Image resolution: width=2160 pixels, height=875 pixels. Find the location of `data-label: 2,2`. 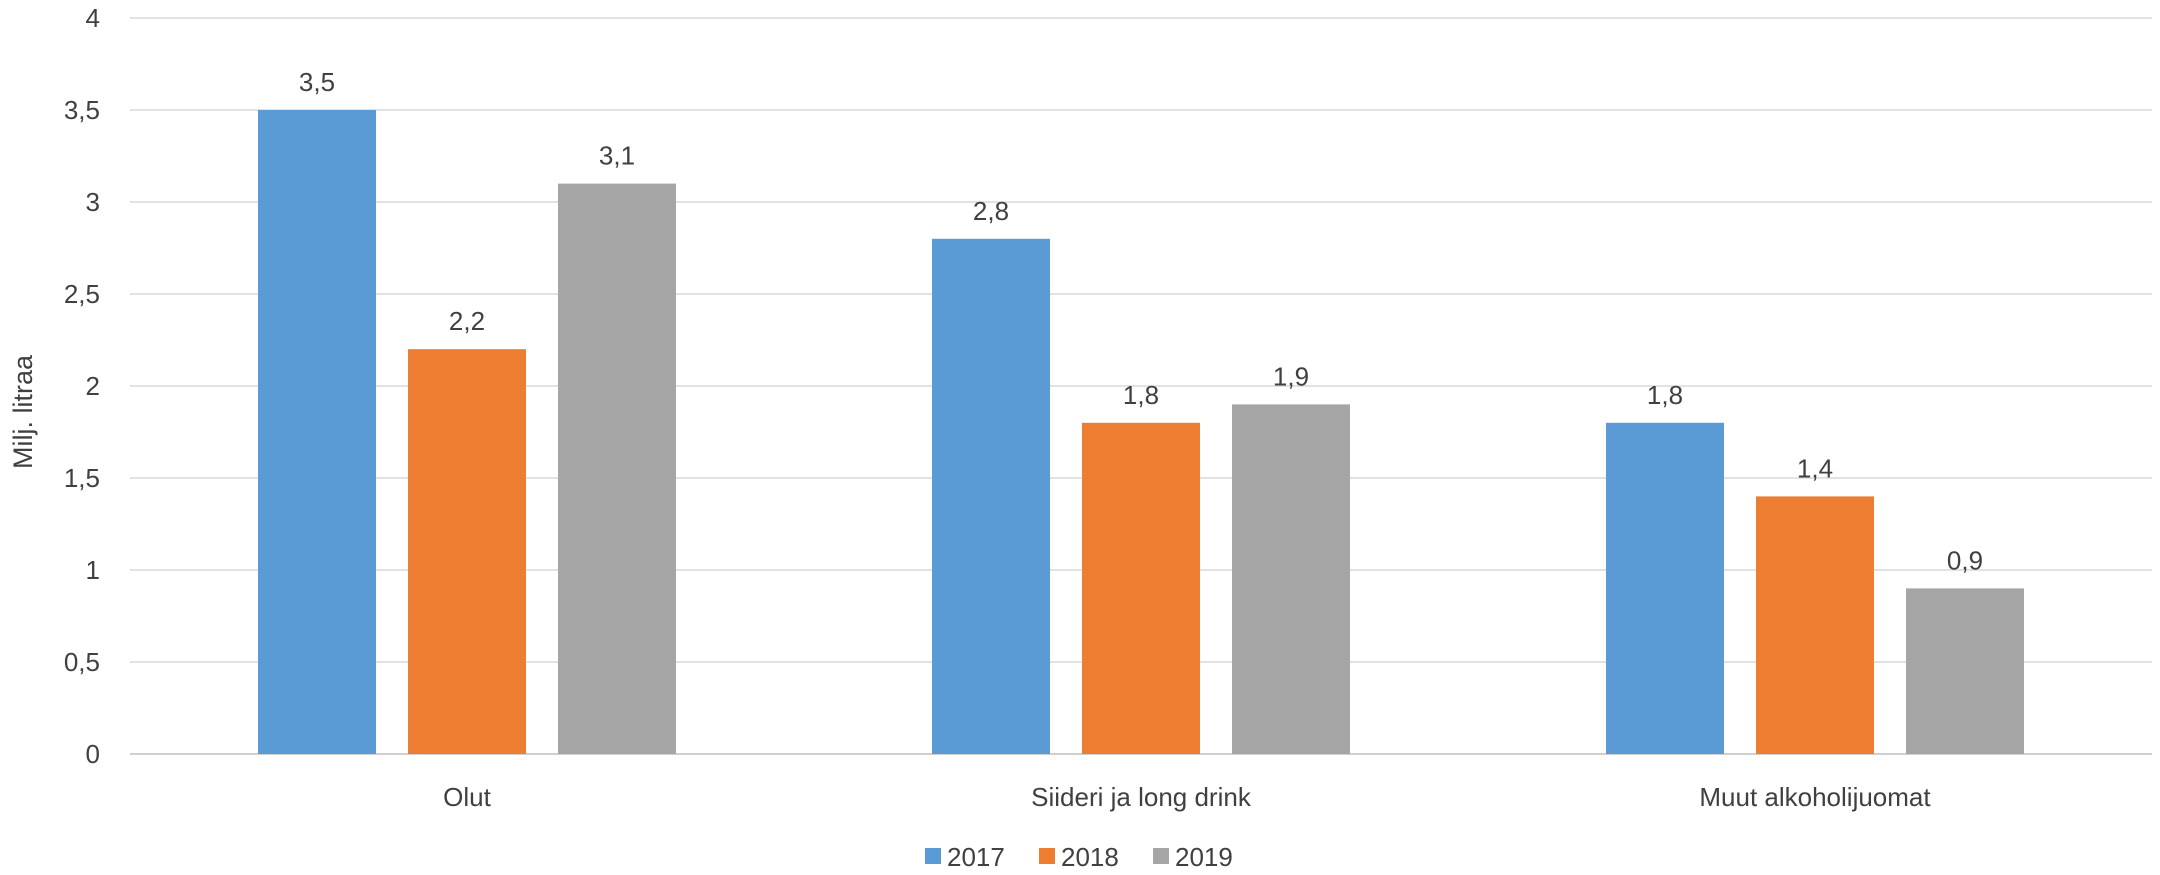

data-label: 2,2 is located at coordinates (467, 321).